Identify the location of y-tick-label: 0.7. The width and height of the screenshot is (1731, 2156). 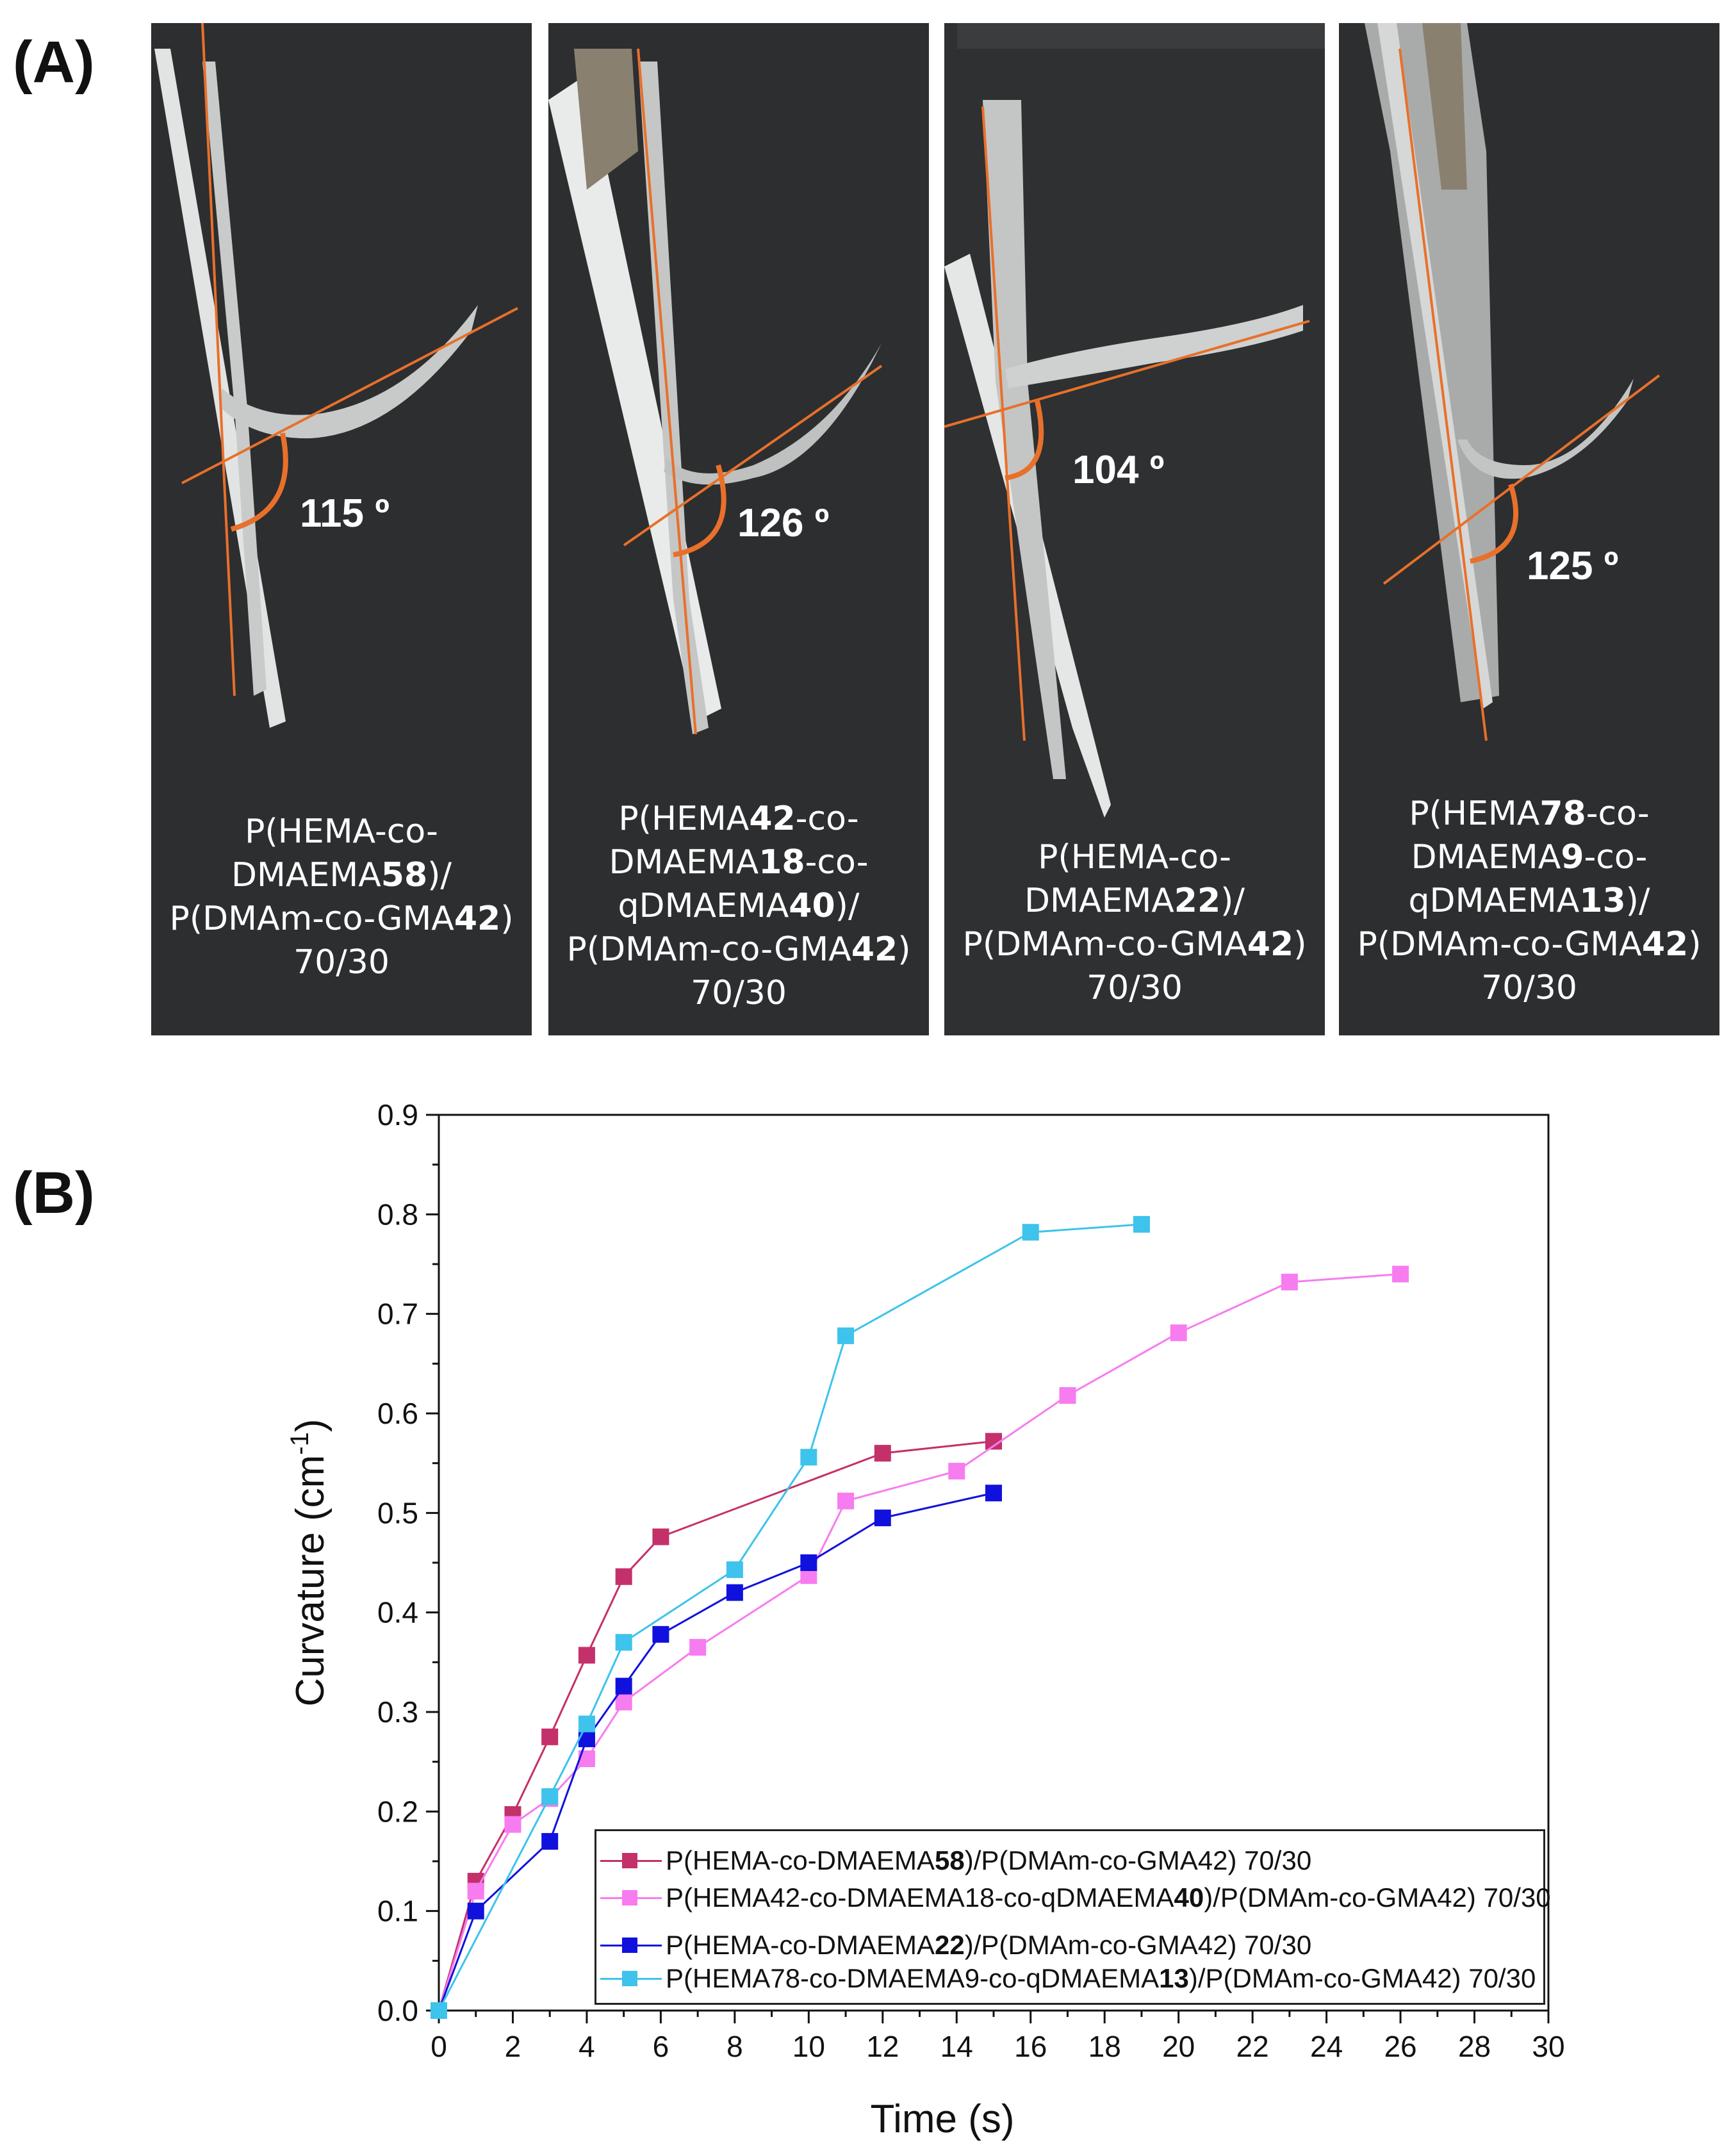
(397, 1314).